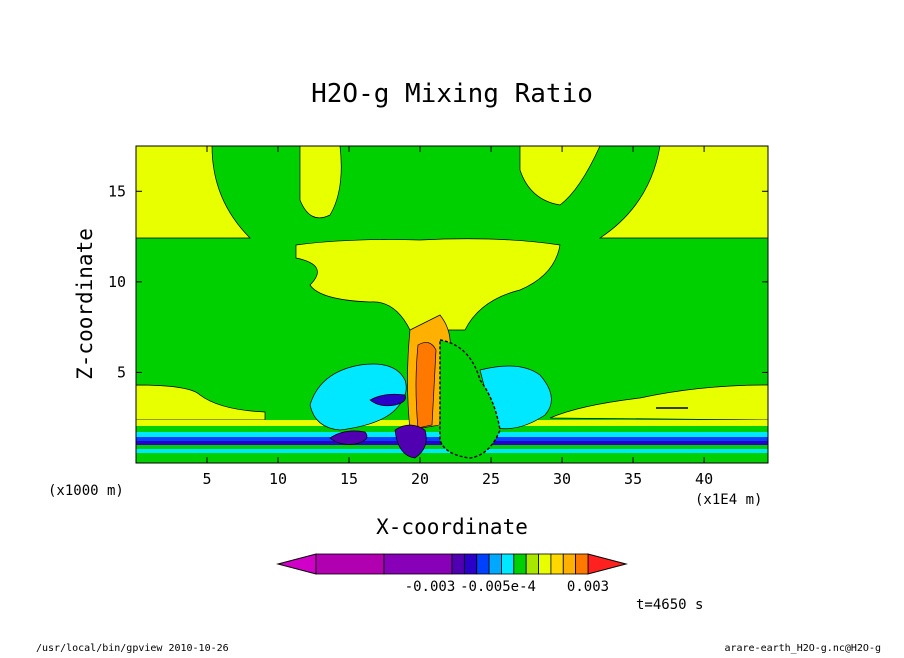 This screenshot has height=658, width=904. I want to click on contour-dry-core, so click(348, 437).